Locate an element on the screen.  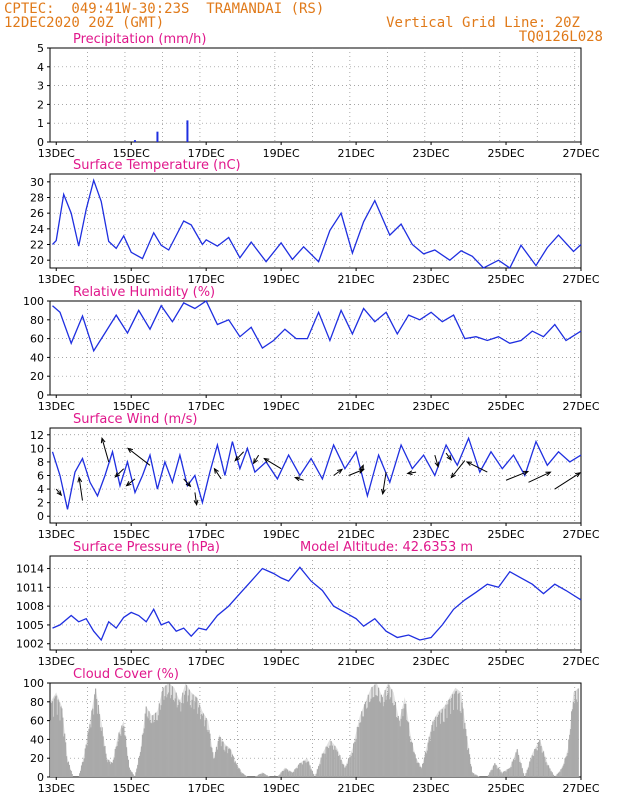
y-tick-label: 30 is located at coordinates (37, 182).